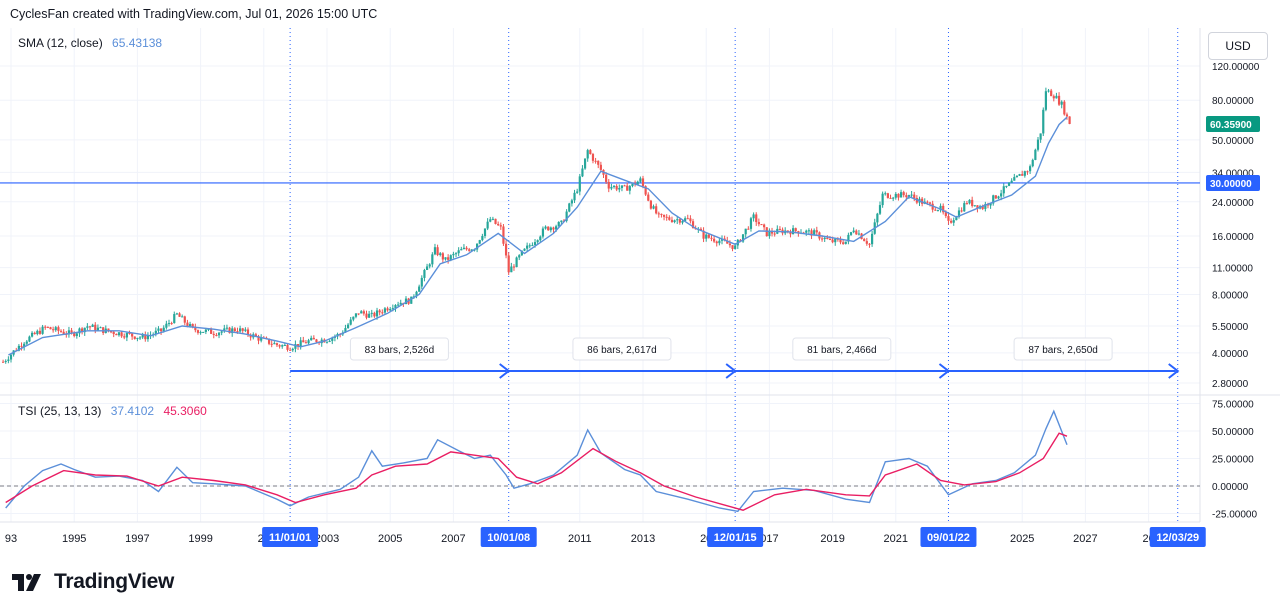 This screenshot has width=1280, height=612. Describe the element at coordinates (1238, 46) in the screenshot. I see `currency-button: USD` at that location.